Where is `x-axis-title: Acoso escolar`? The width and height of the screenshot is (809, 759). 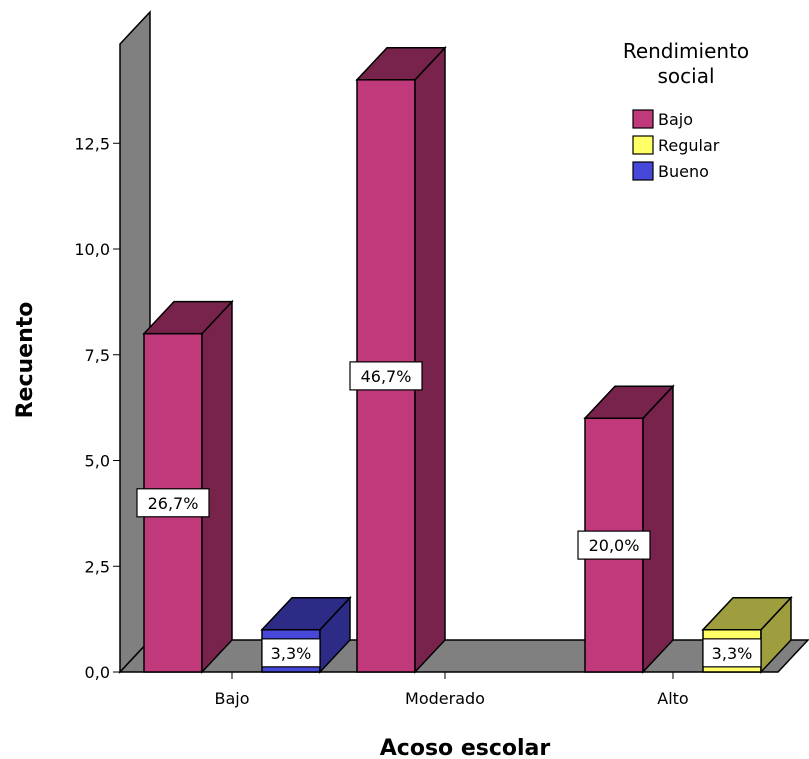 x-axis-title: Acoso escolar is located at coordinates (465, 747).